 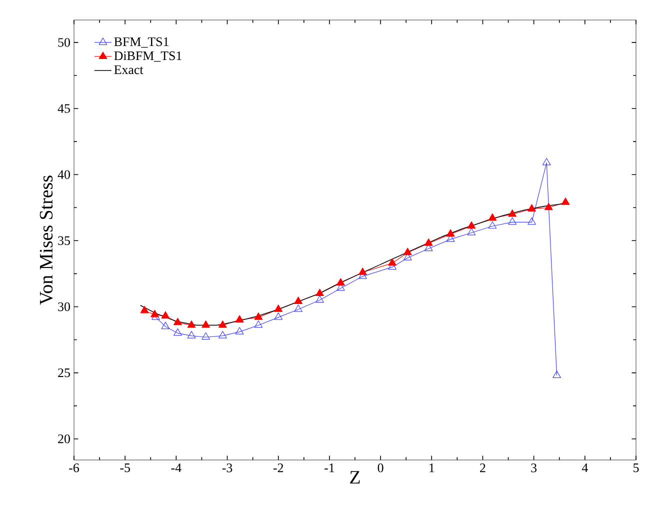 I want to click on x-tick-label: -5, so click(x=125, y=468).